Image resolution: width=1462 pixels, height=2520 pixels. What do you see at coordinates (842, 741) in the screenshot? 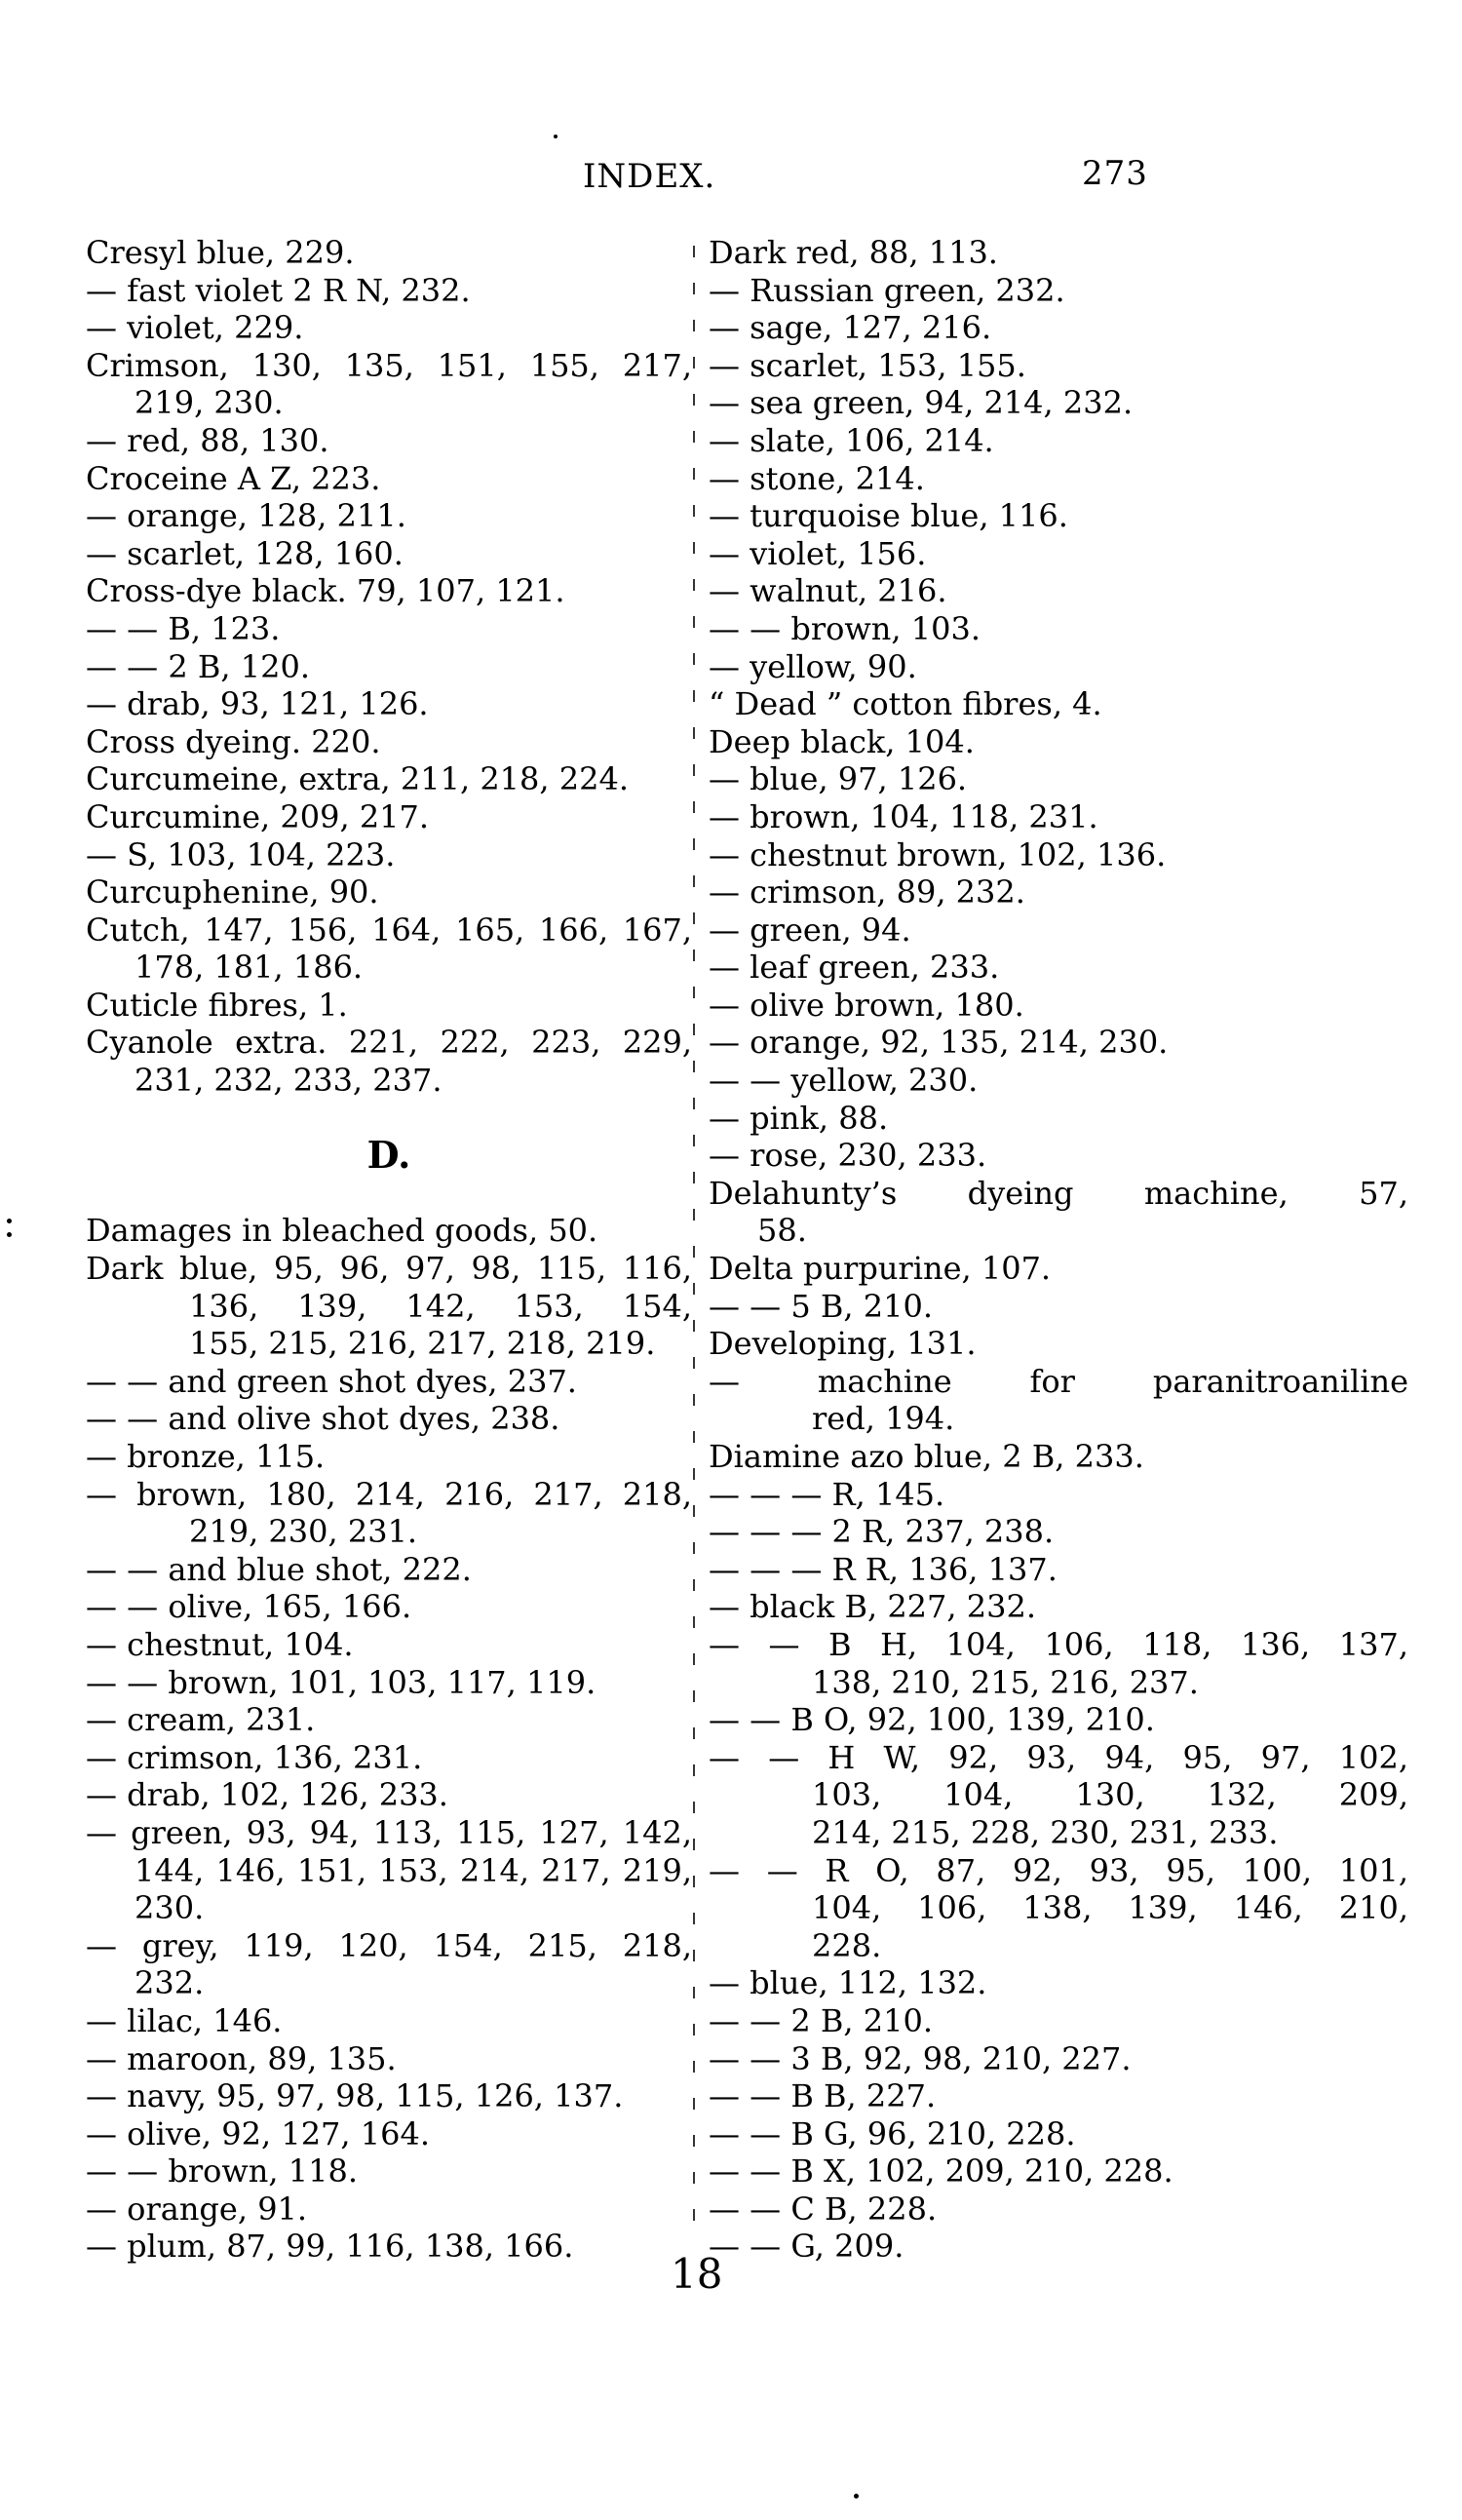
I see `index-entry: Deep black, 104.` at bounding box center [842, 741].